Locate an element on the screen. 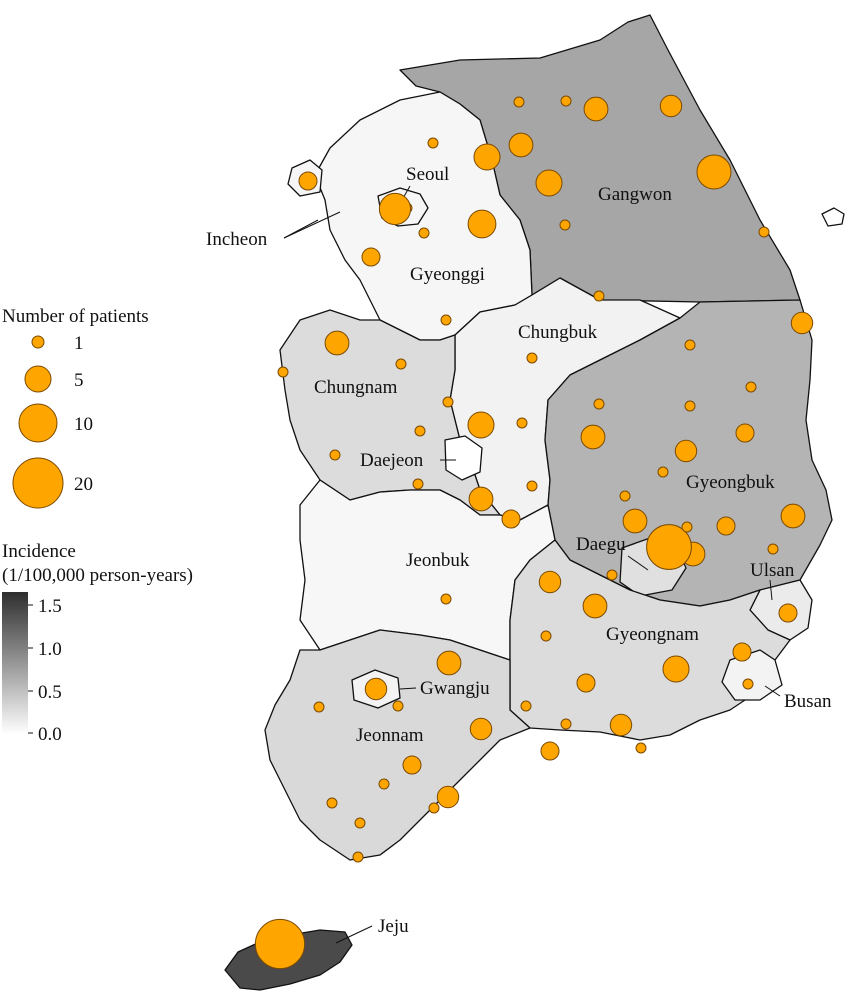 The width and height of the screenshot is (850, 1004). leader-ulsan is located at coordinates (771, 590).